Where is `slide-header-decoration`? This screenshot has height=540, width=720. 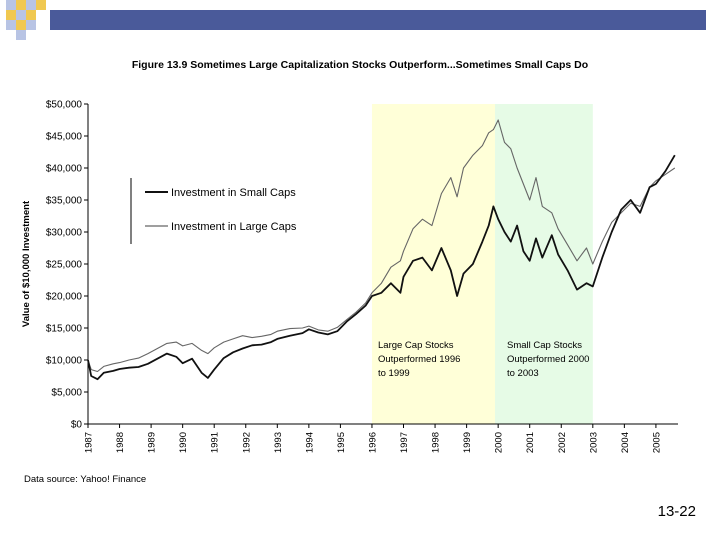 slide-header-decoration is located at coordinates (356, 20).